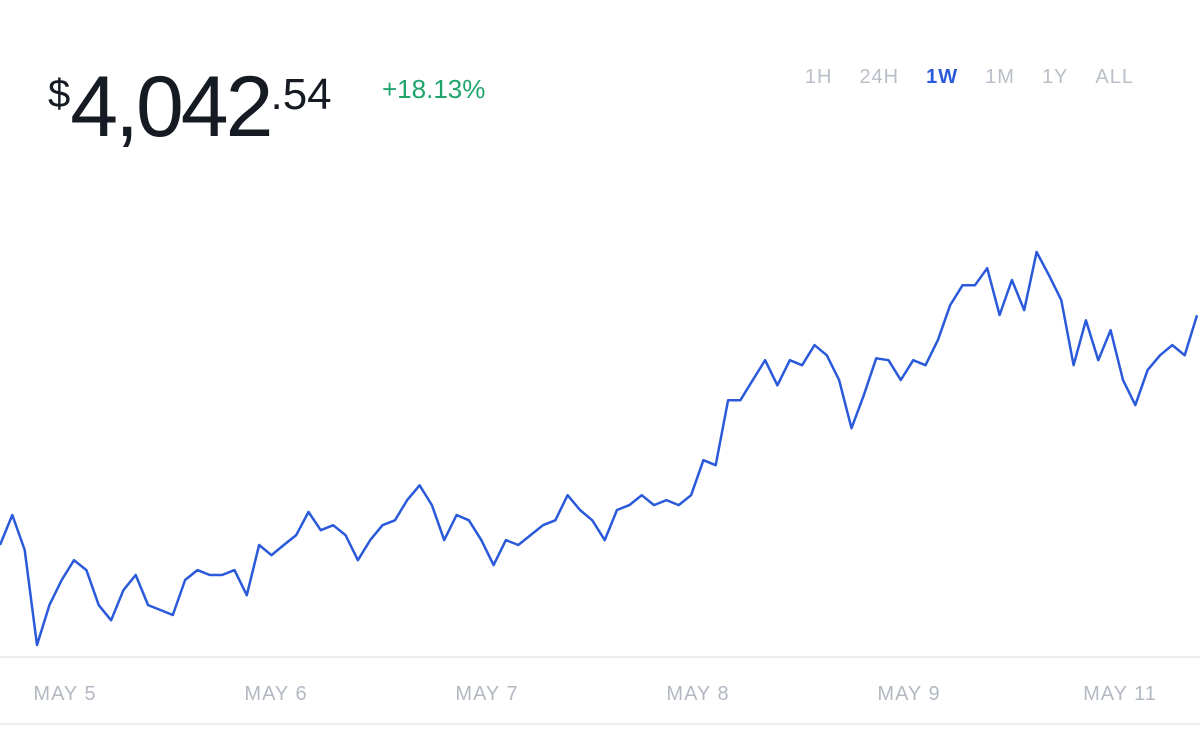 The image size is (1200, 730). Describe the element at coordinates (275, 694) in the screenshot. I see `x-tick-label: MAY 6` at that location.